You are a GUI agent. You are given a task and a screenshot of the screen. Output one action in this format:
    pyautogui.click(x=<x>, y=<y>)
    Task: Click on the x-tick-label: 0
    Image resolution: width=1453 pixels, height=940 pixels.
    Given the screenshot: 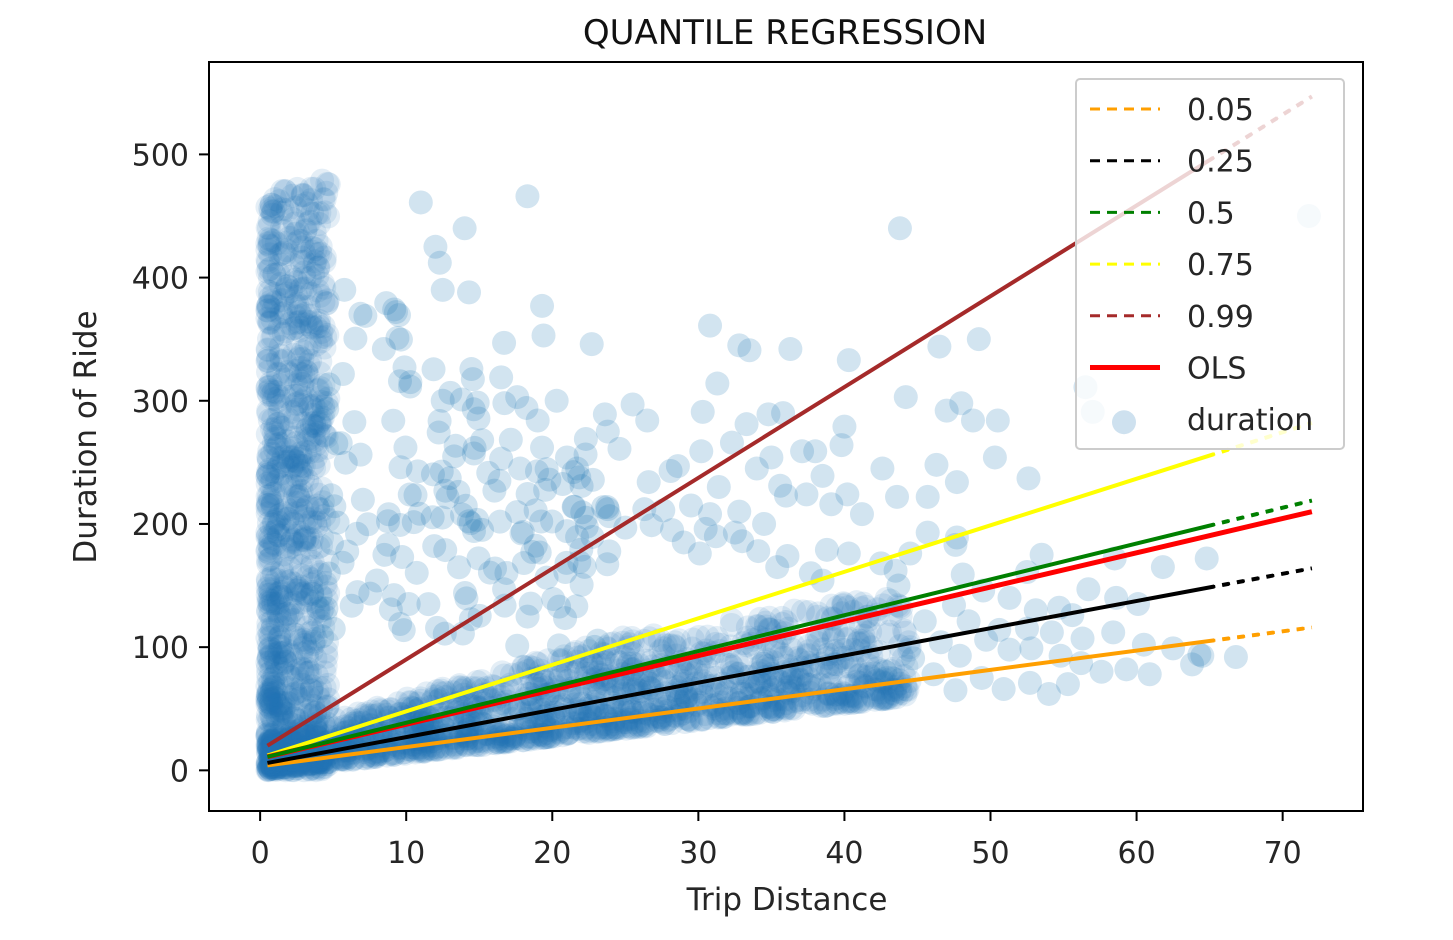 What is the action you would take?
    pyautogui.click(x=260, y=853)
    